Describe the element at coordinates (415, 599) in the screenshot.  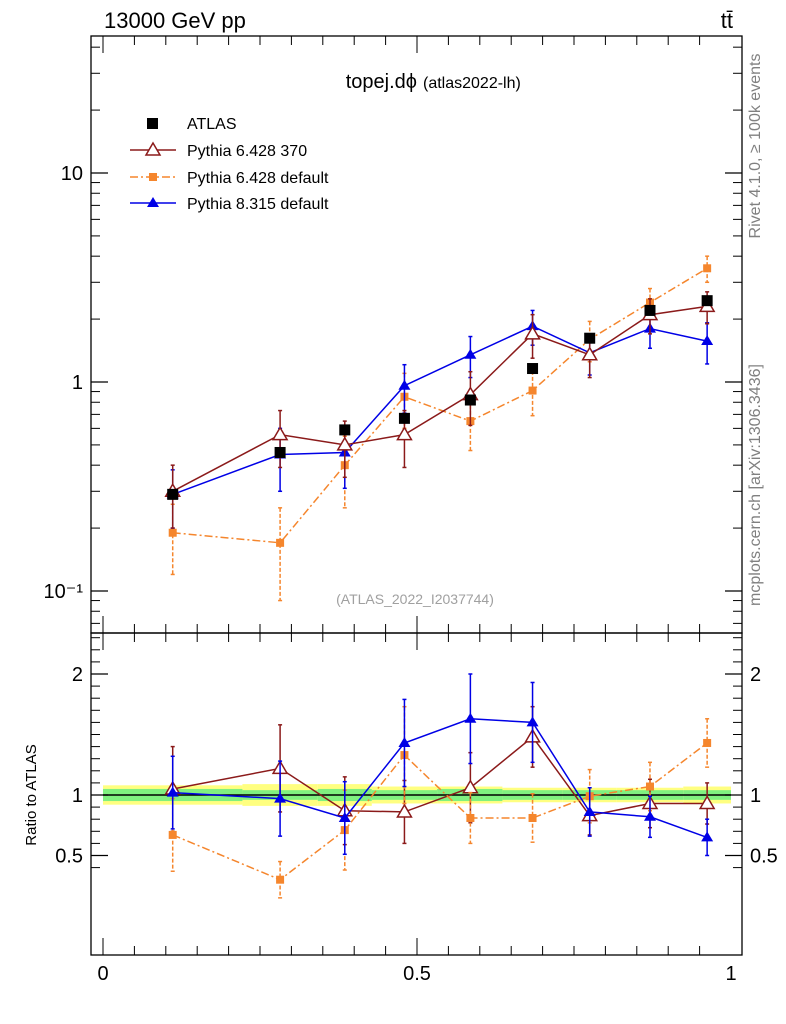
I see `analysis-watermark: (ATLAS_2022_I2037744)` at that location.